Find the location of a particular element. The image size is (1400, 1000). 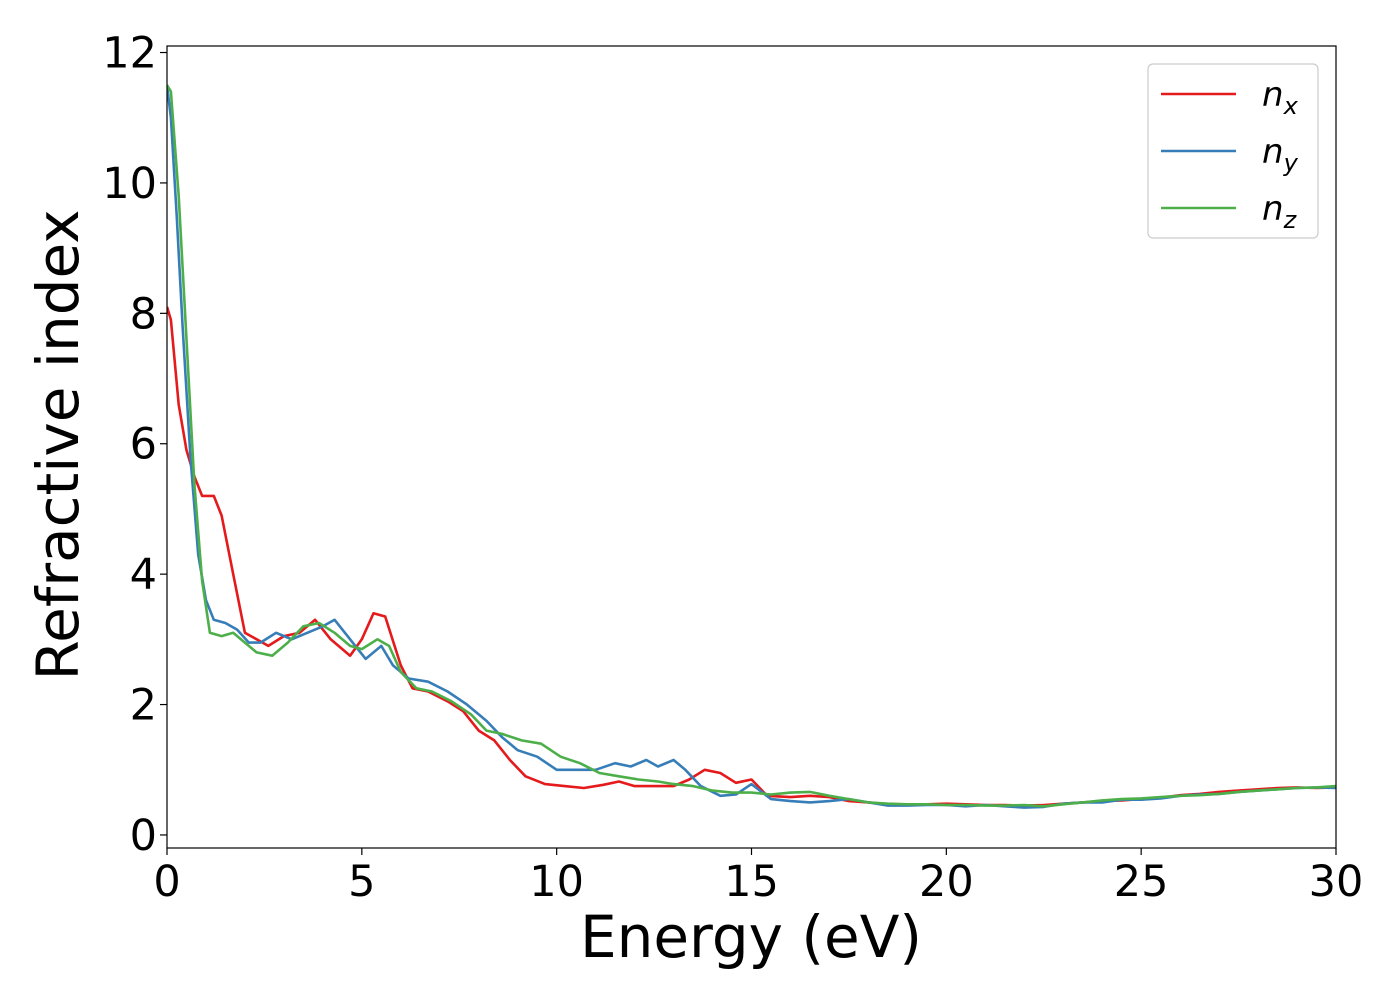

x-tick-label: 25 is located at coordinates (1141, 882).